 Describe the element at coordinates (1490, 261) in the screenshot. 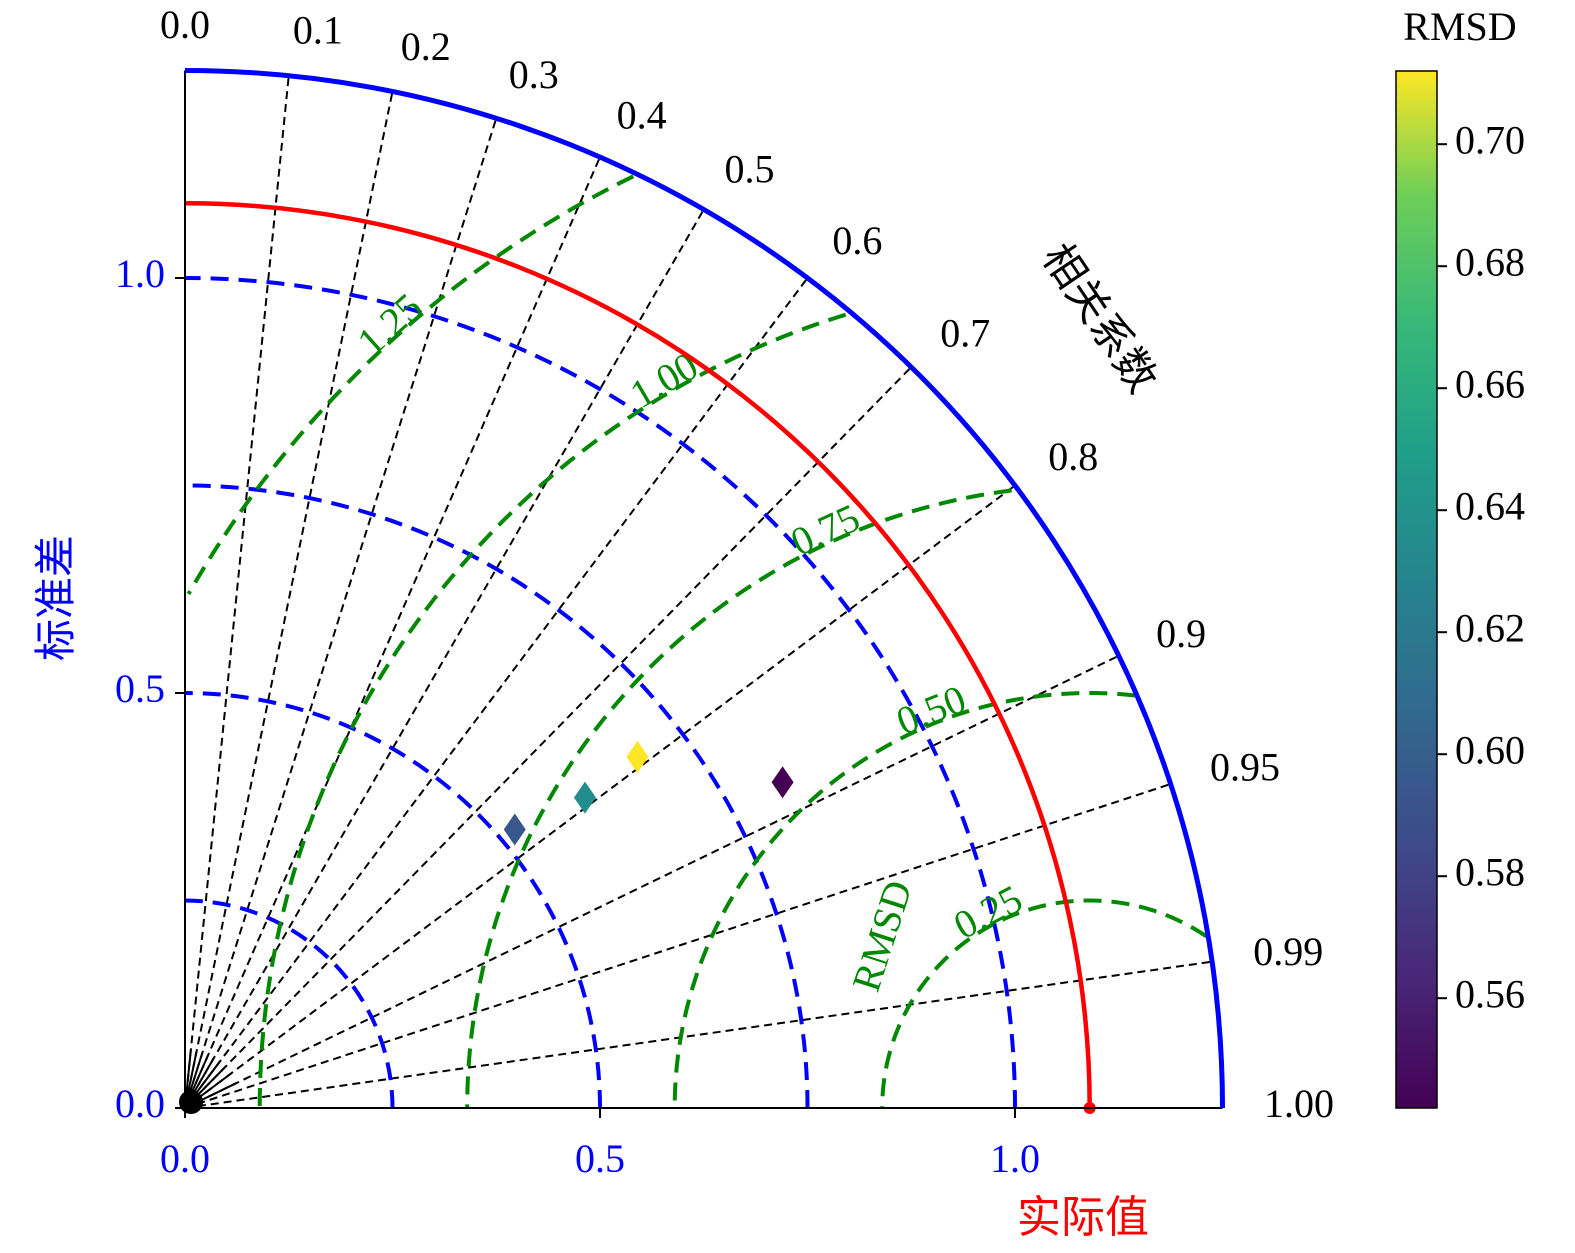

I see `colorbar-tick-label: 0.68` at that location.